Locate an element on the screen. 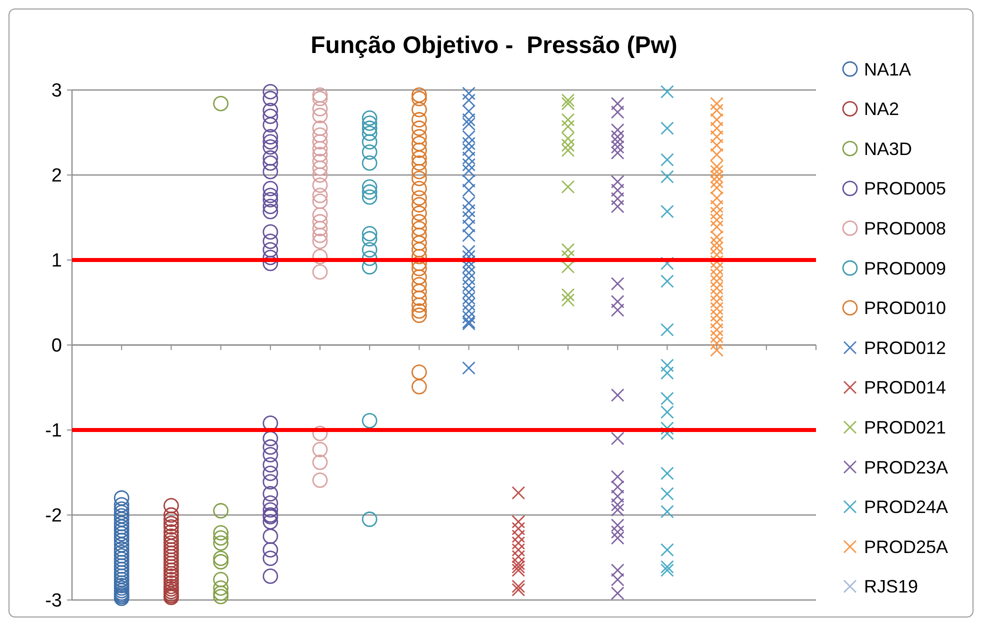  y-tick-label: 3 is located at coordinates (56, 91).